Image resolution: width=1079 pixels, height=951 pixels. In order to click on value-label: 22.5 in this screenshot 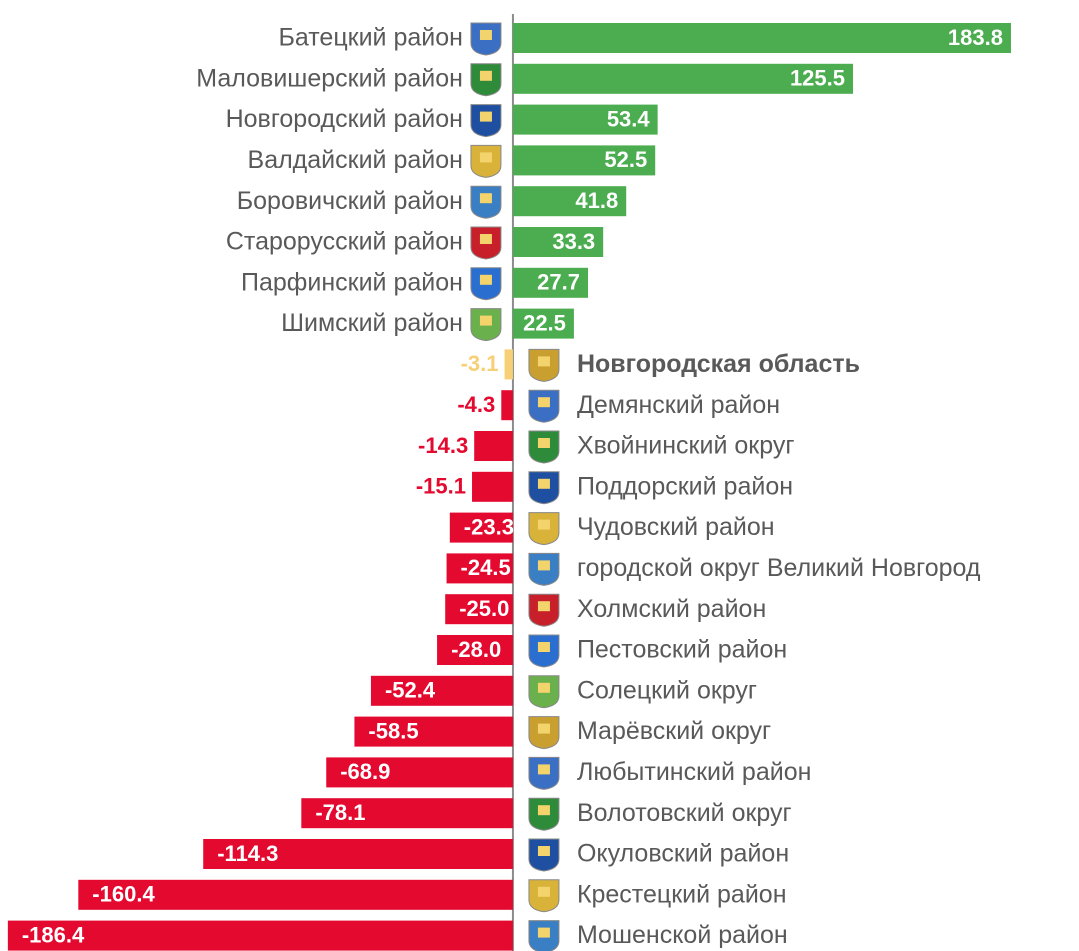, I will do `click(544, 322)`.